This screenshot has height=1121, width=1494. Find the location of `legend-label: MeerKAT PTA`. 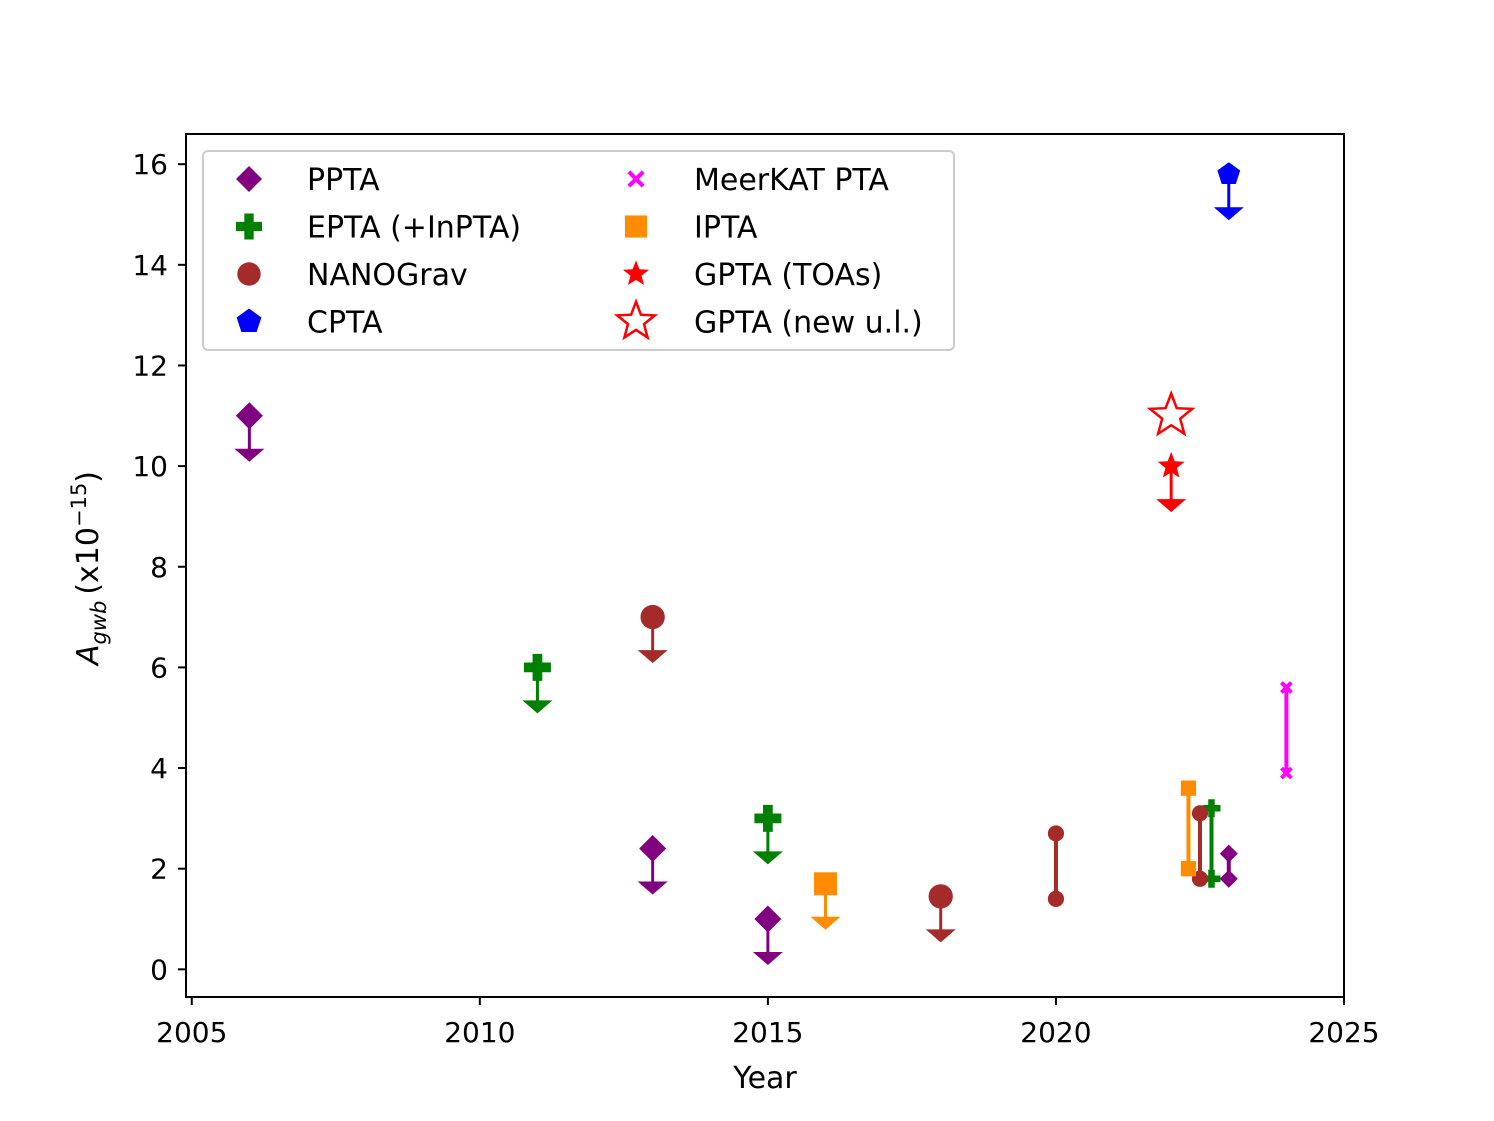

legend-label: MeerKAT PTA is located at coordinates (791, 180).